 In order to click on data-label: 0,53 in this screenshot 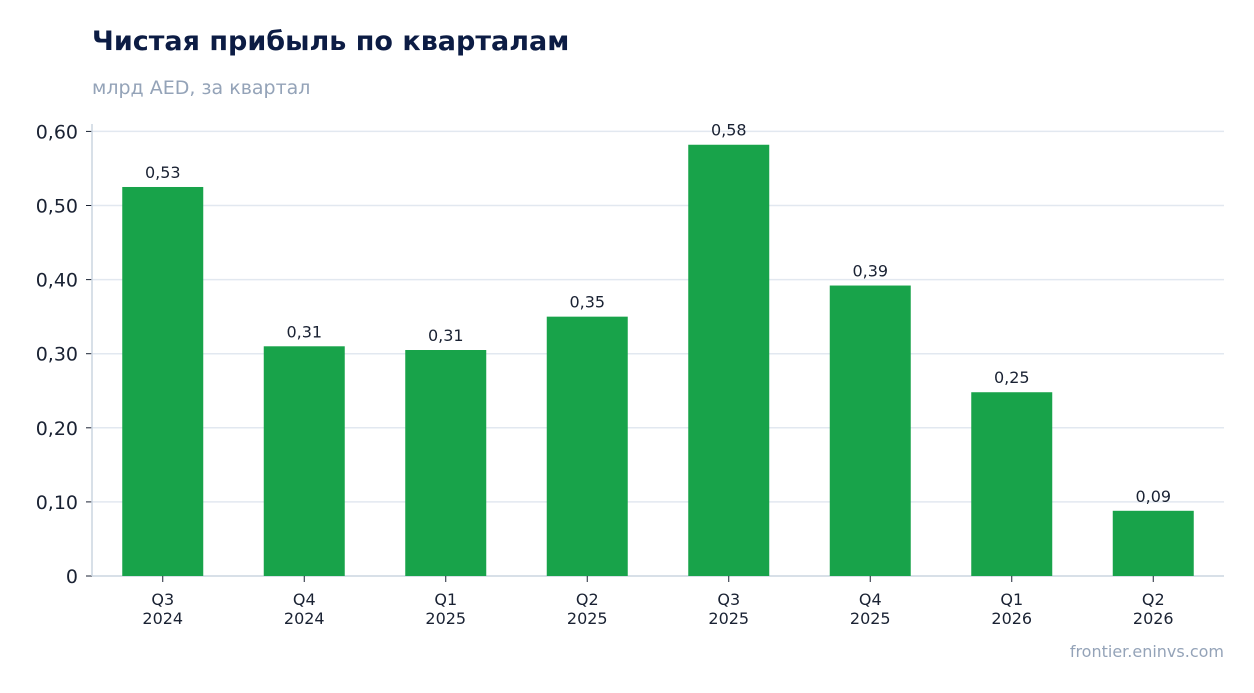, I will do `click(163, 172)`.